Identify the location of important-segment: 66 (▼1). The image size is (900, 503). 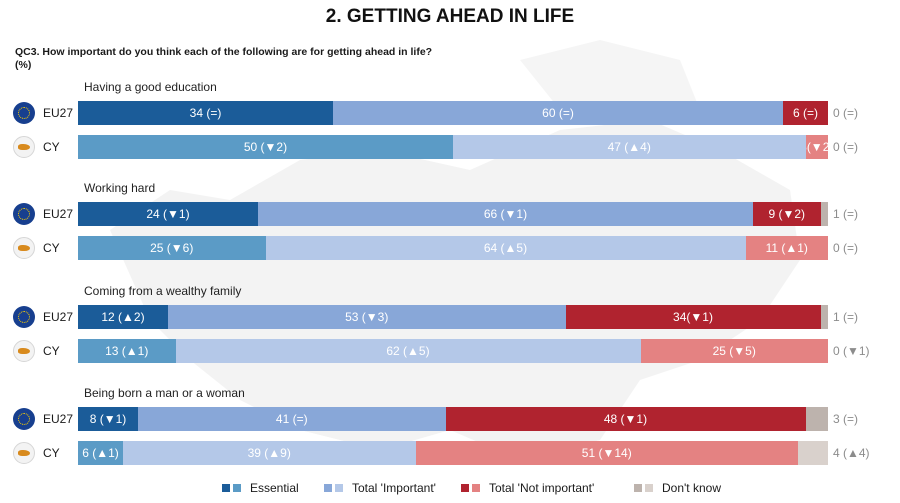
(505, 214).